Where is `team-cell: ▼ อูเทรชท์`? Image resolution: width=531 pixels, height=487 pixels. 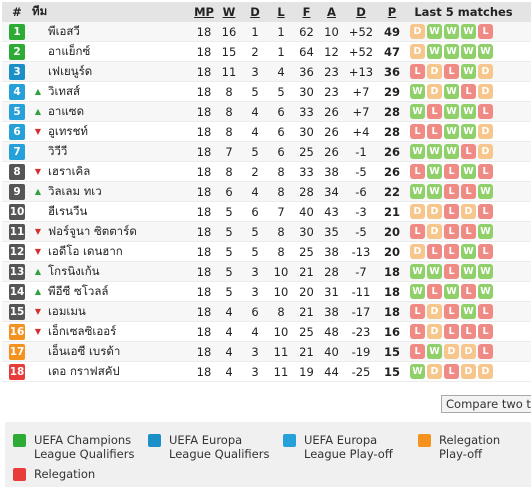
team-cell: ▼ อูเทรชท์ is located at coordinates (112, 132).